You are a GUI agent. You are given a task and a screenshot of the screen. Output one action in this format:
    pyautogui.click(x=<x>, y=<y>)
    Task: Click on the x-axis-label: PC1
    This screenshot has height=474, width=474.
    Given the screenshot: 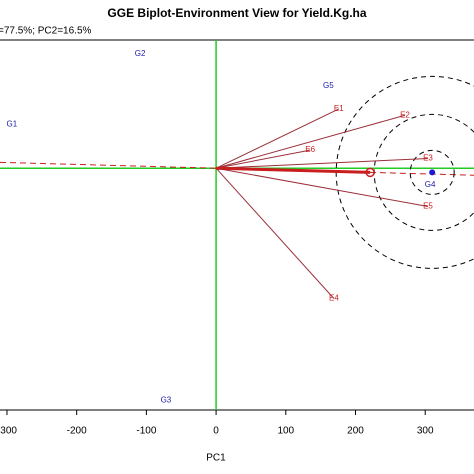 What is the action you would take?
    pyautogui.click(x=216, y=458)
    